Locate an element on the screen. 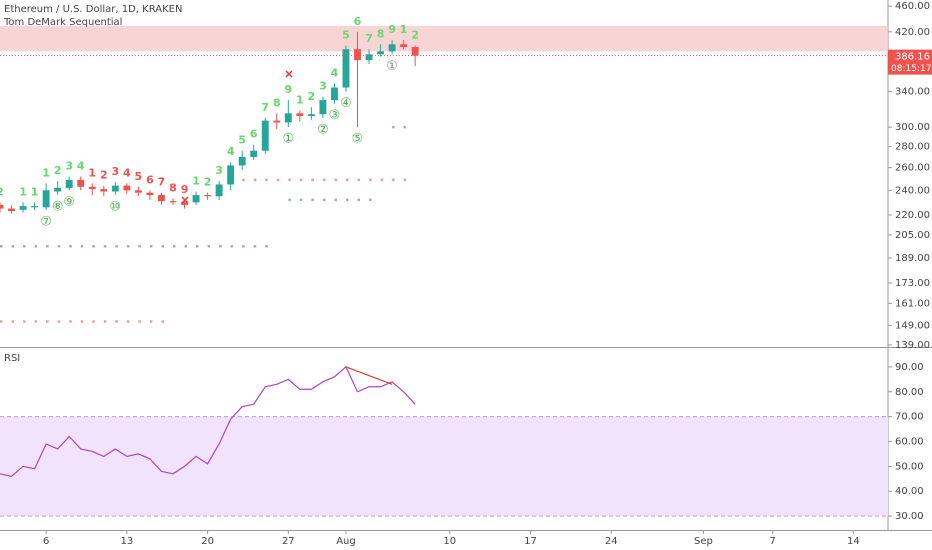  y-tick-label: 260.00 is located at coordinates (912, 168).